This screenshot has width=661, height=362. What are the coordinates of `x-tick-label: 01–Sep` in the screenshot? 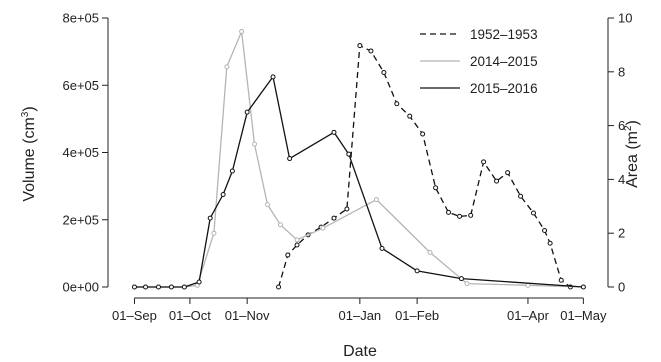 It's located at (134, 315).